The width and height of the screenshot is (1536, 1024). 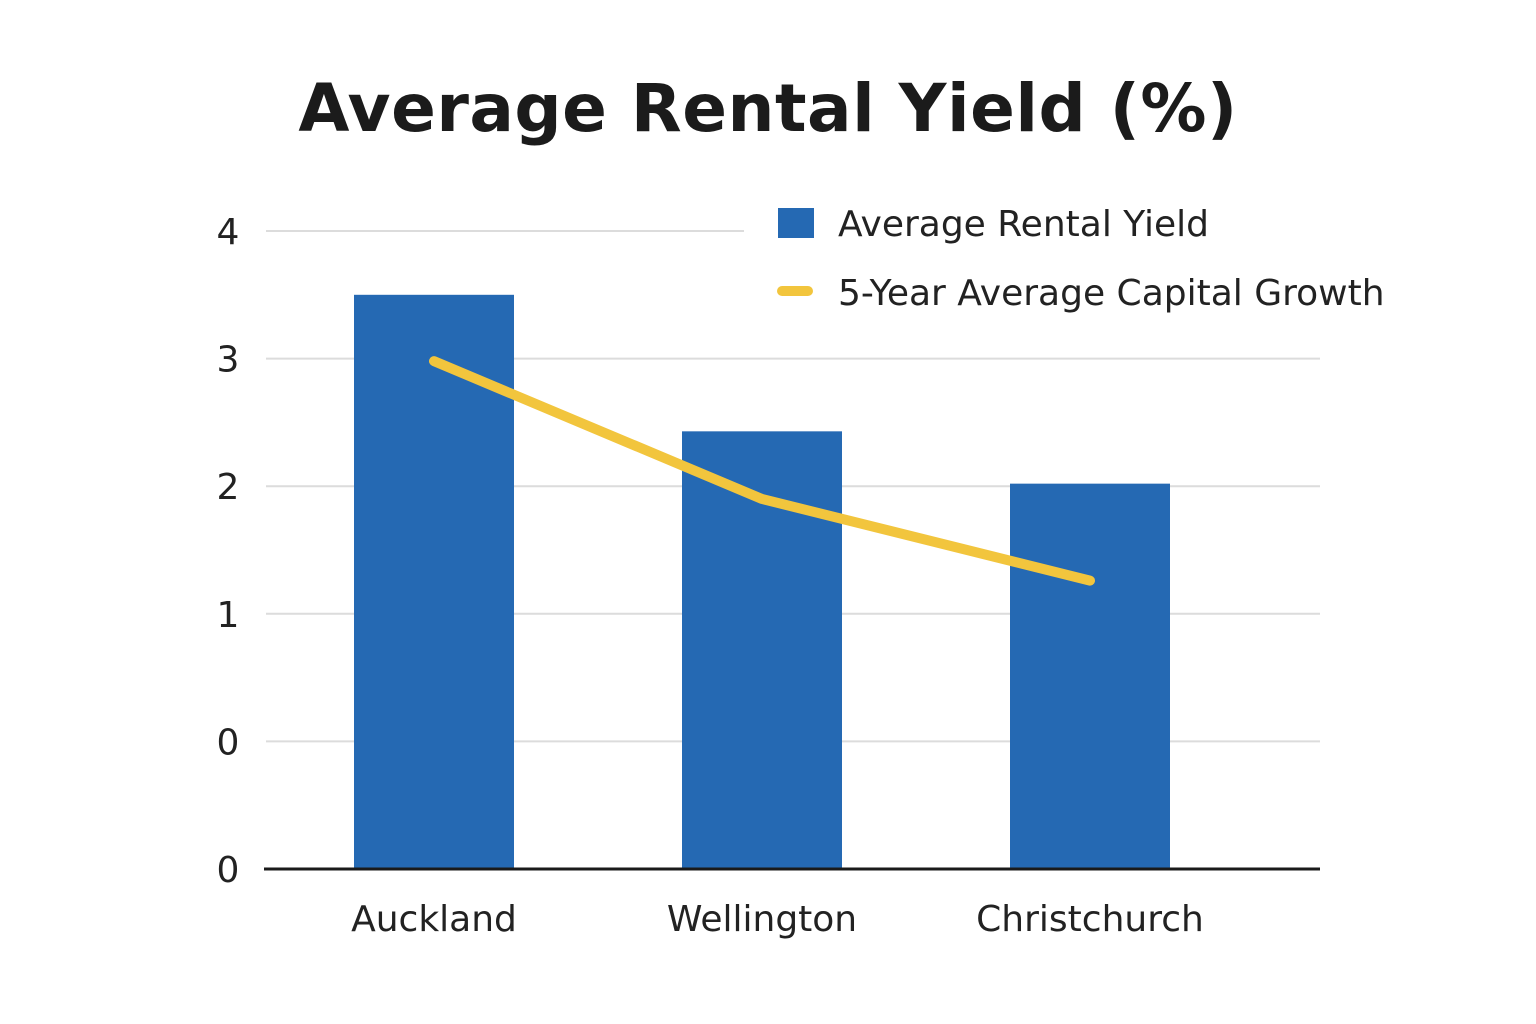 I want to click on y-tick-label: 3, so click(x=228, y=360).